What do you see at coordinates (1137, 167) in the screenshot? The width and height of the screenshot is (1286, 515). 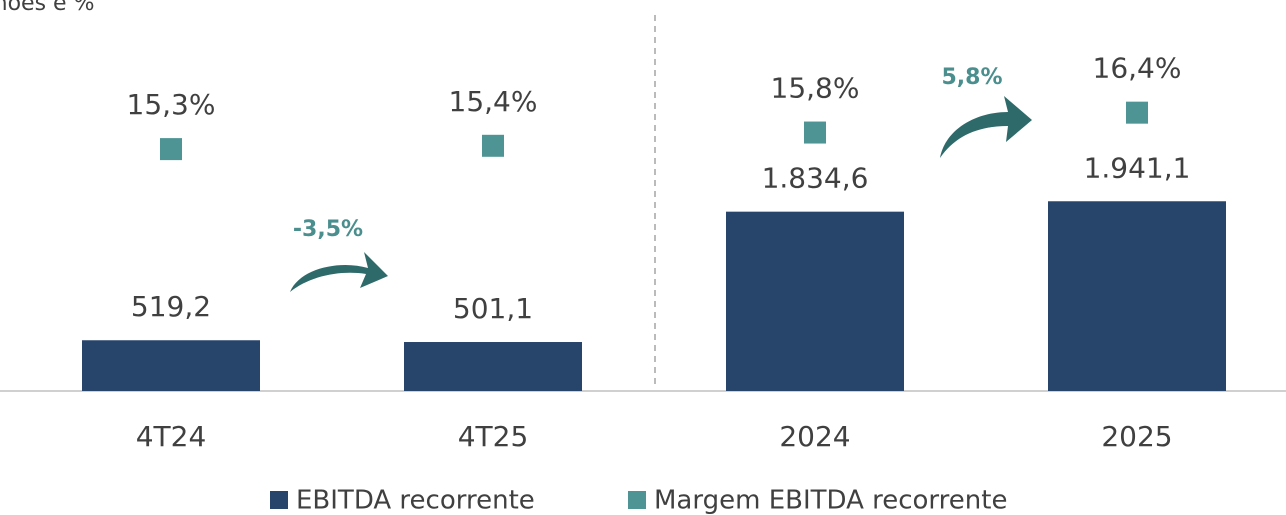 I see `data-label: 1.941,1` at bounding box center [1137, 167].